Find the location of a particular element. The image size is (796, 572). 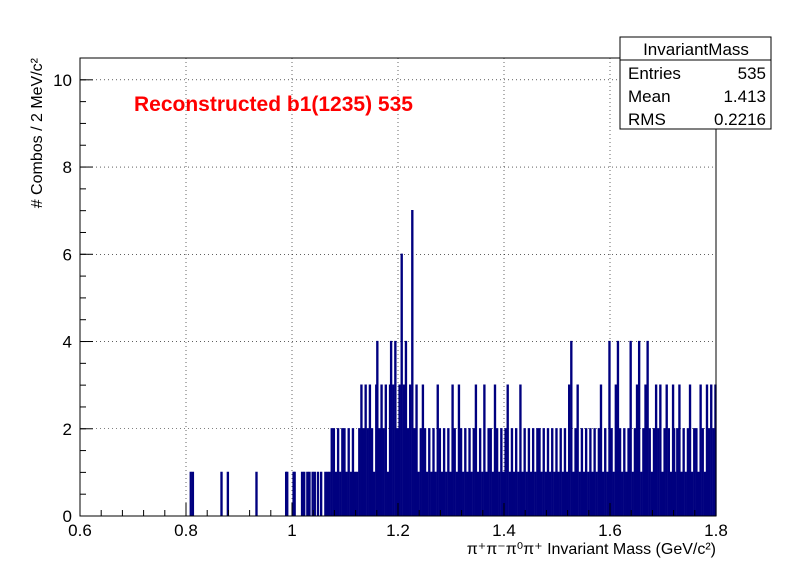

y-tick-label: 0 is located at coordinates (67, 516).